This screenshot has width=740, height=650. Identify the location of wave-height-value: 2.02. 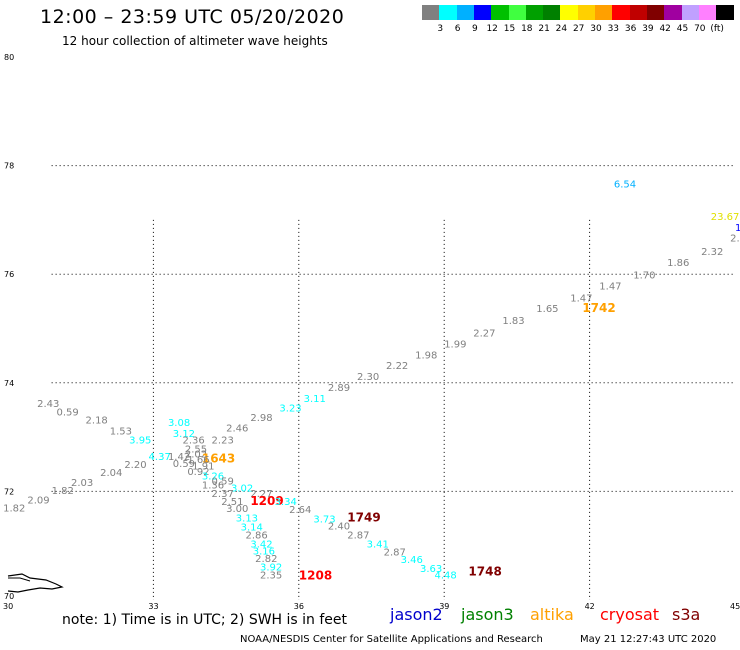
(196, 455).